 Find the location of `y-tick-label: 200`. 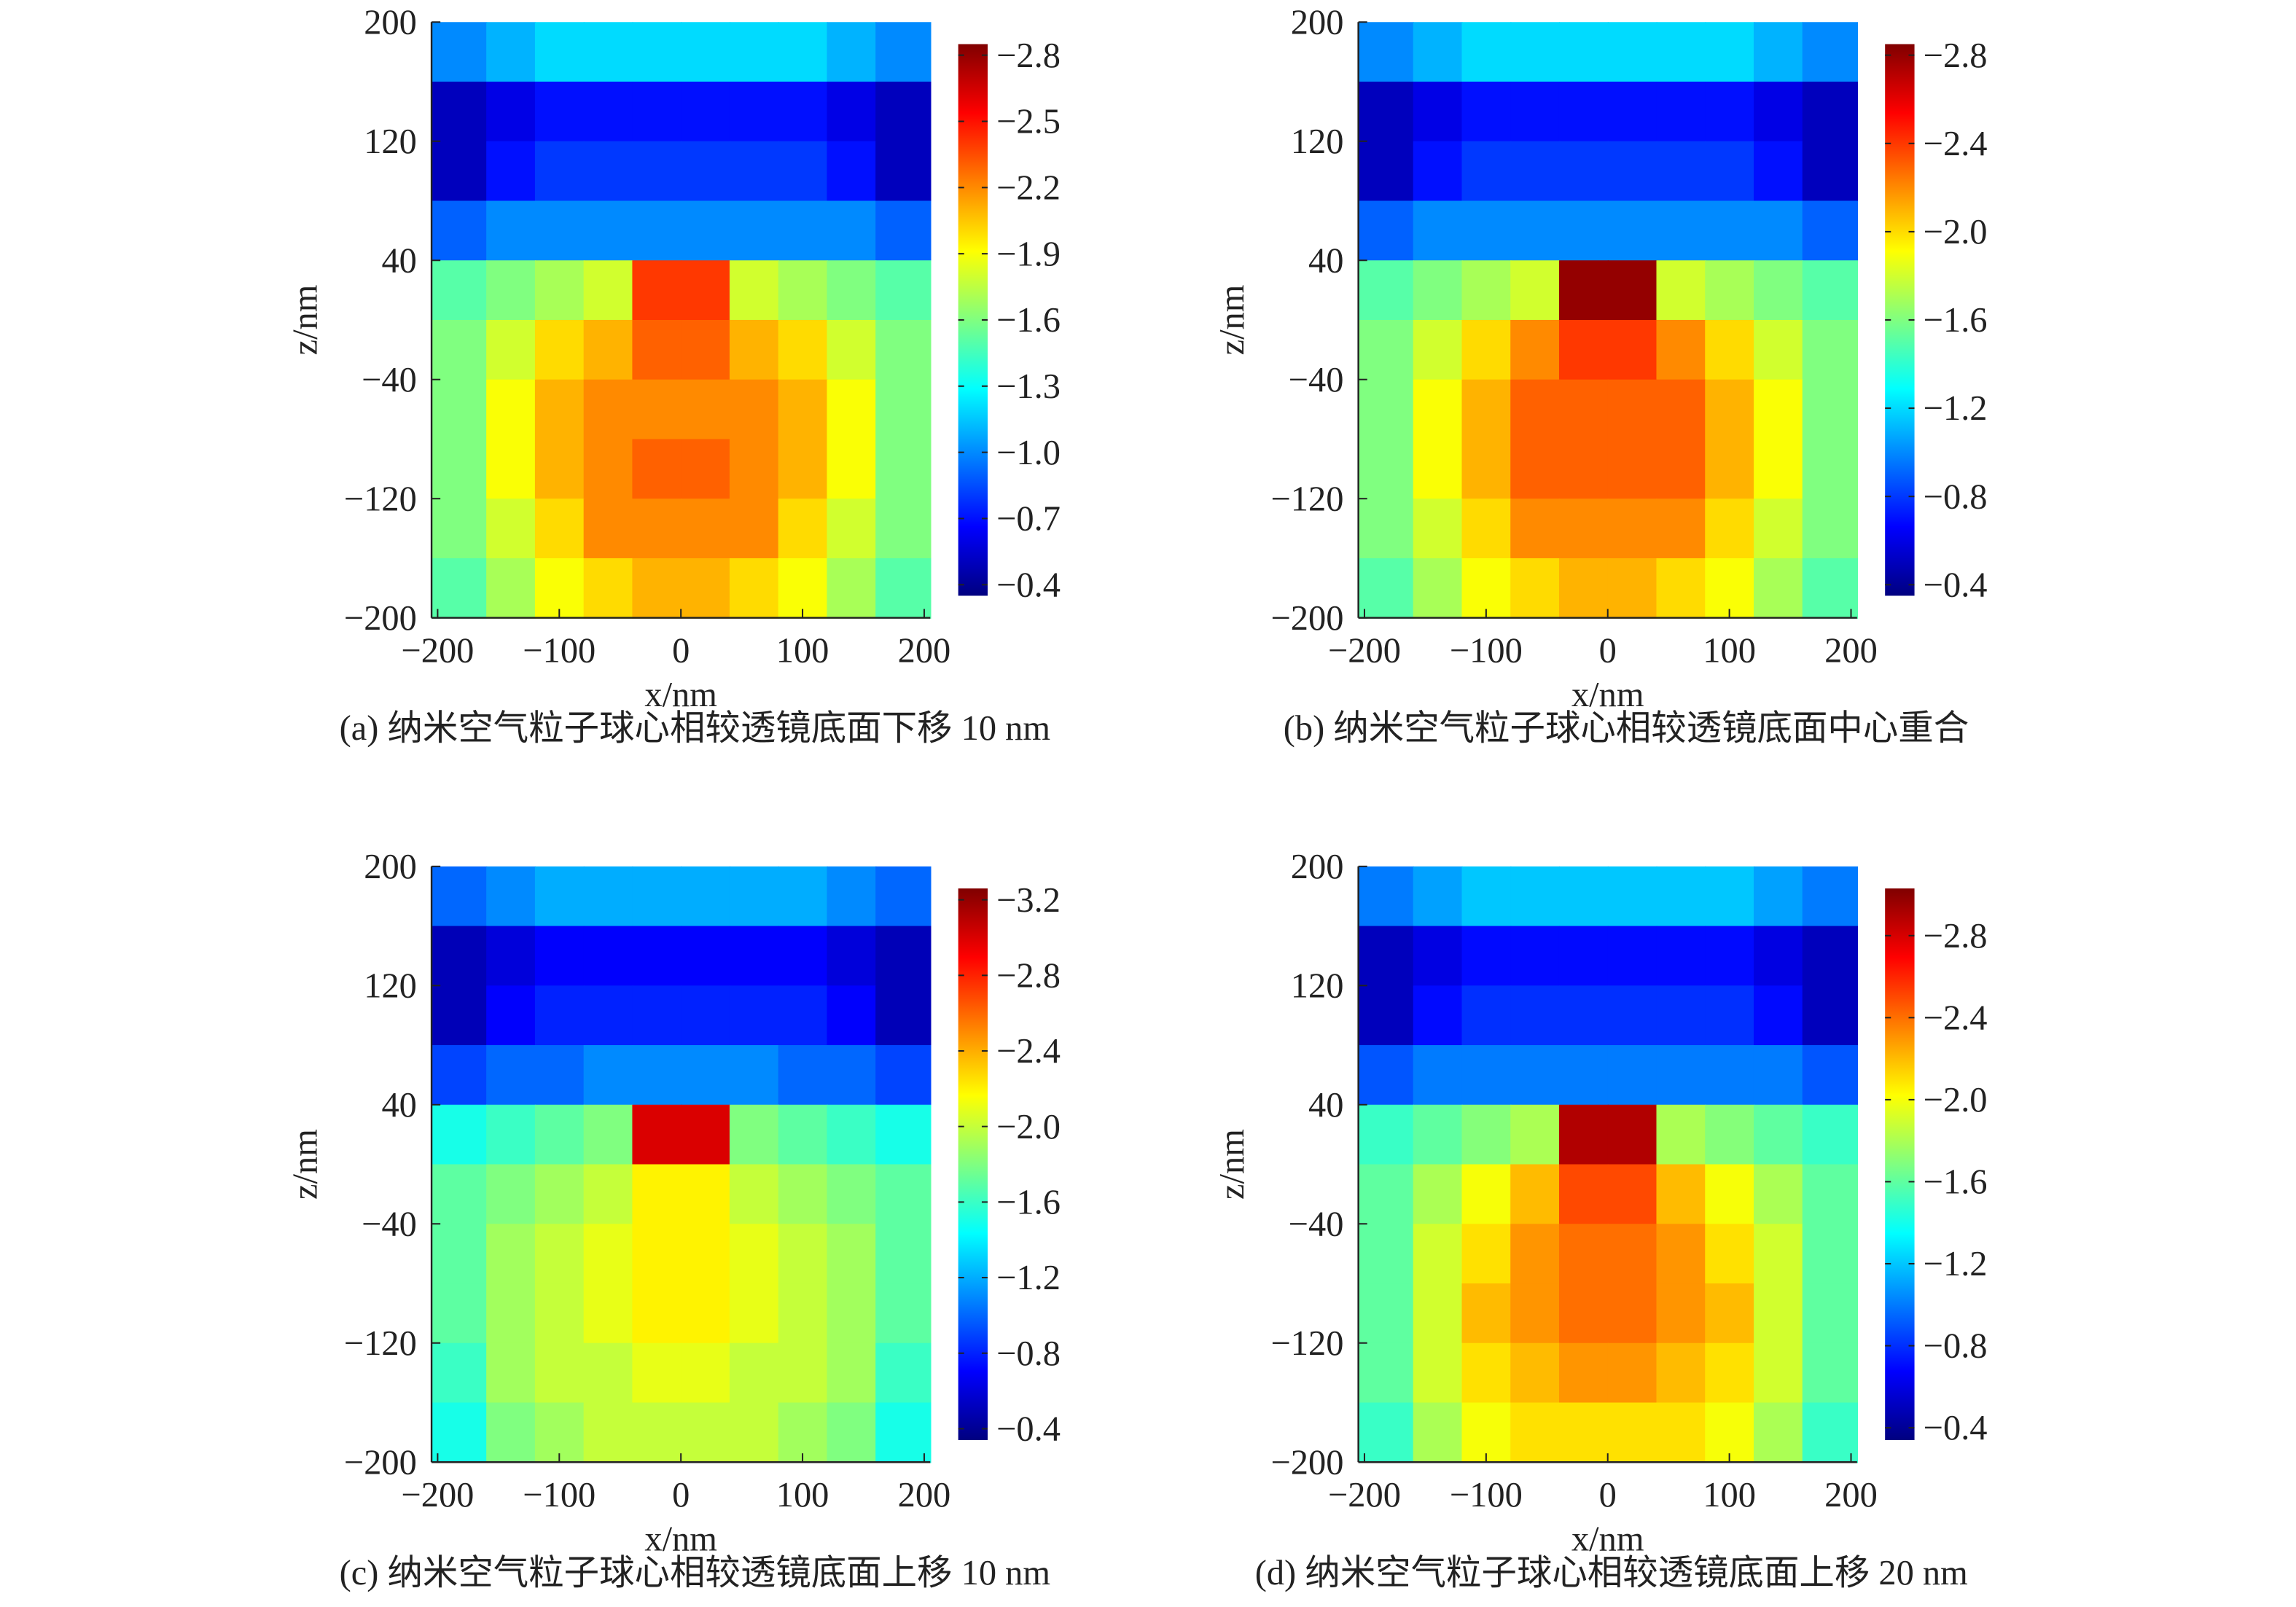

y-tick-label: 200 is located at coordinates (390, 22).